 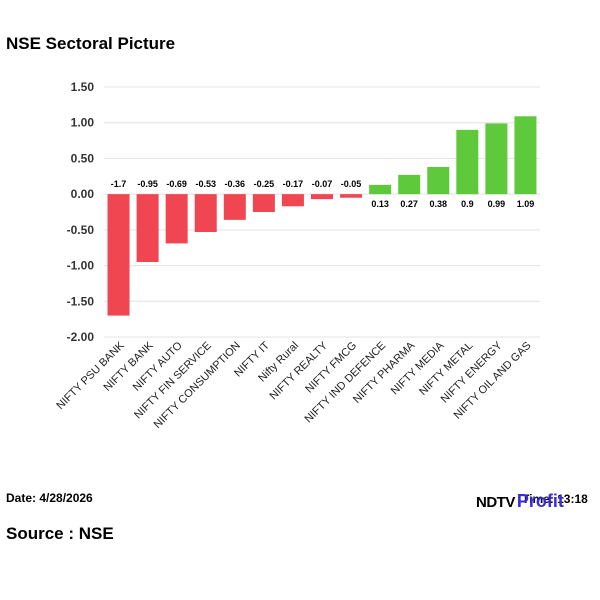 What do you see at coordinates (409, 204) in the screenshot?
I see `data-label: 0.27` at bounding box center [409, 204].